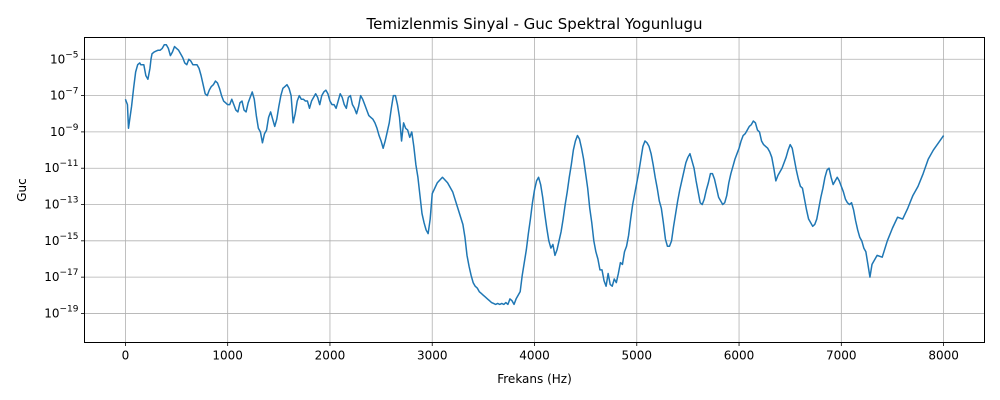 This screenshot has height=400, width=1000. What do you see at coordinates (61, 204) in the screenshot?
I see `y-tick-label: 10⁻¹³` at bounding box center [61, 204].